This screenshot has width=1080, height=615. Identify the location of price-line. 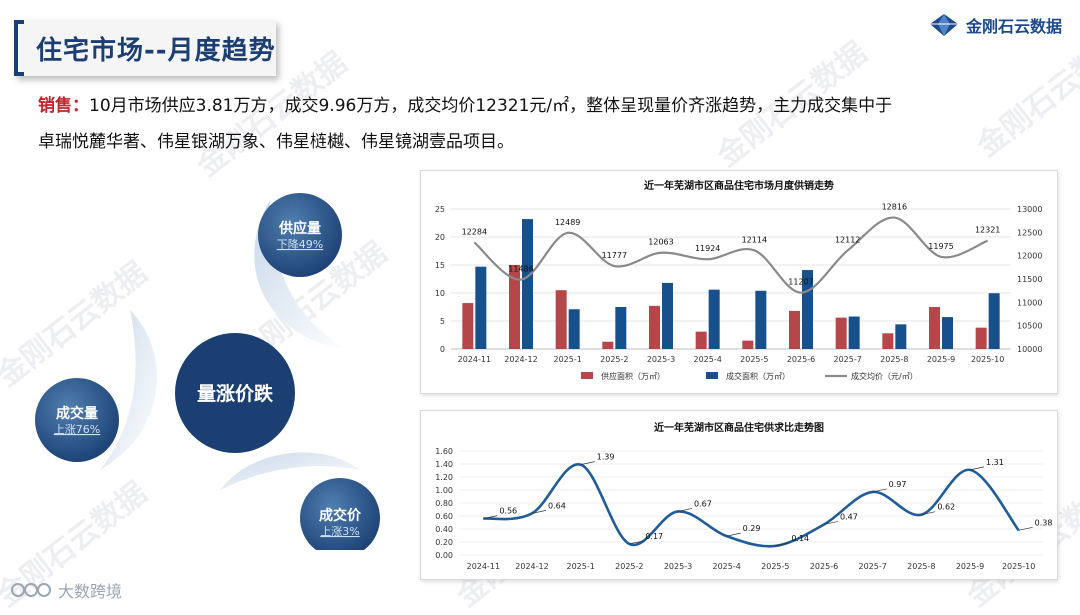
(731, 255).